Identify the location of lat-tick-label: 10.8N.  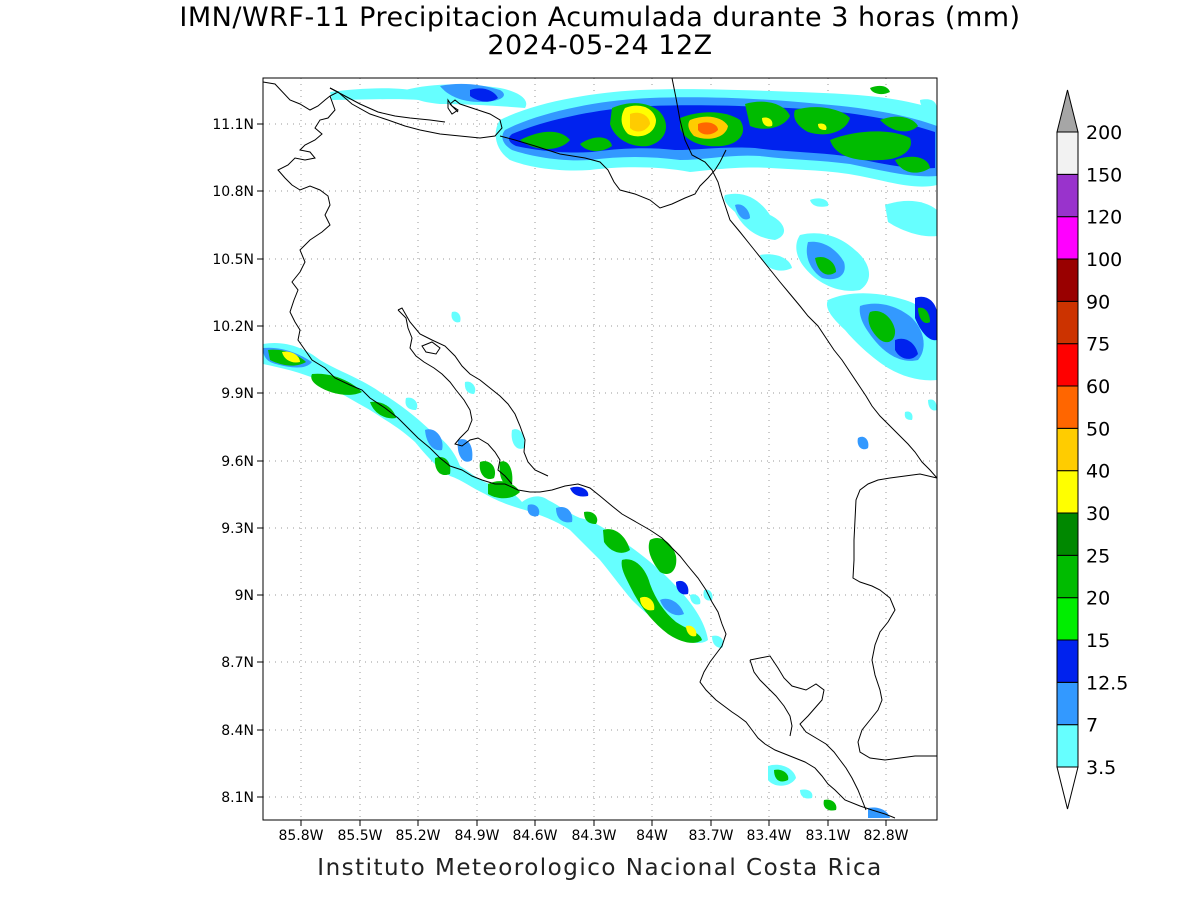
(233, 192).